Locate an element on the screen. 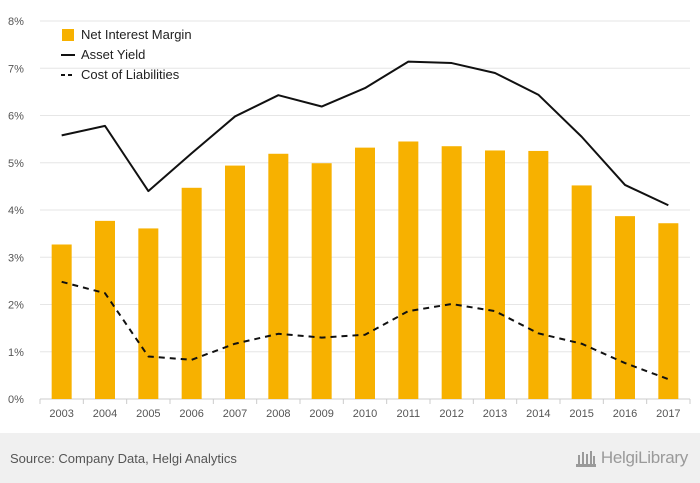 The image size is (700, 483). x-tick-label: 2013 is located at coordinates (495, 414).